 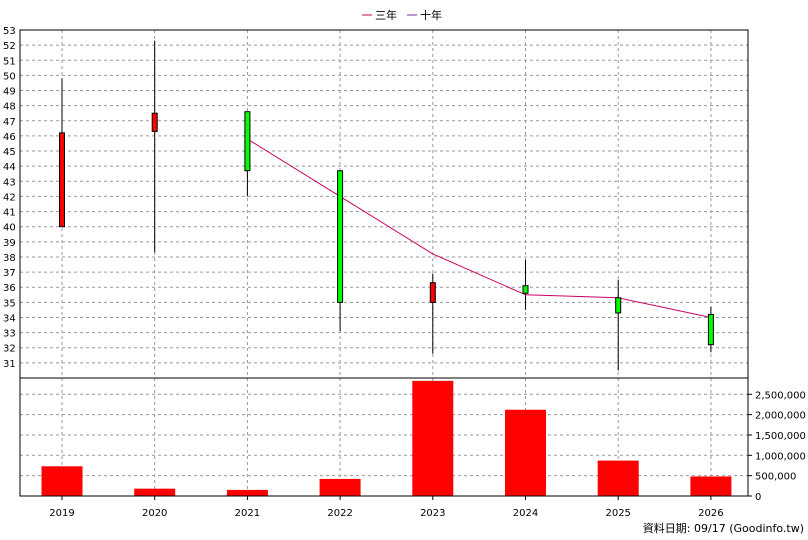 What do you see at coordinates (9, 167) in the screenshot?
I see `price-tick-label: 44` at bounding box center [9, 167].